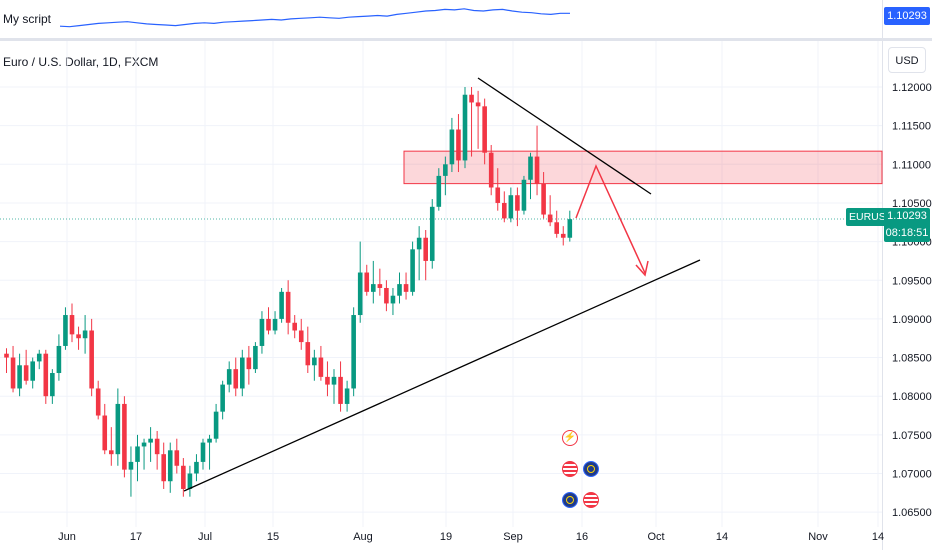 This screenshot has width=932, height=550. I want to click on symbol-title: Euro / U.S. Dollar, 1D, FXCM, so click(81, 62).